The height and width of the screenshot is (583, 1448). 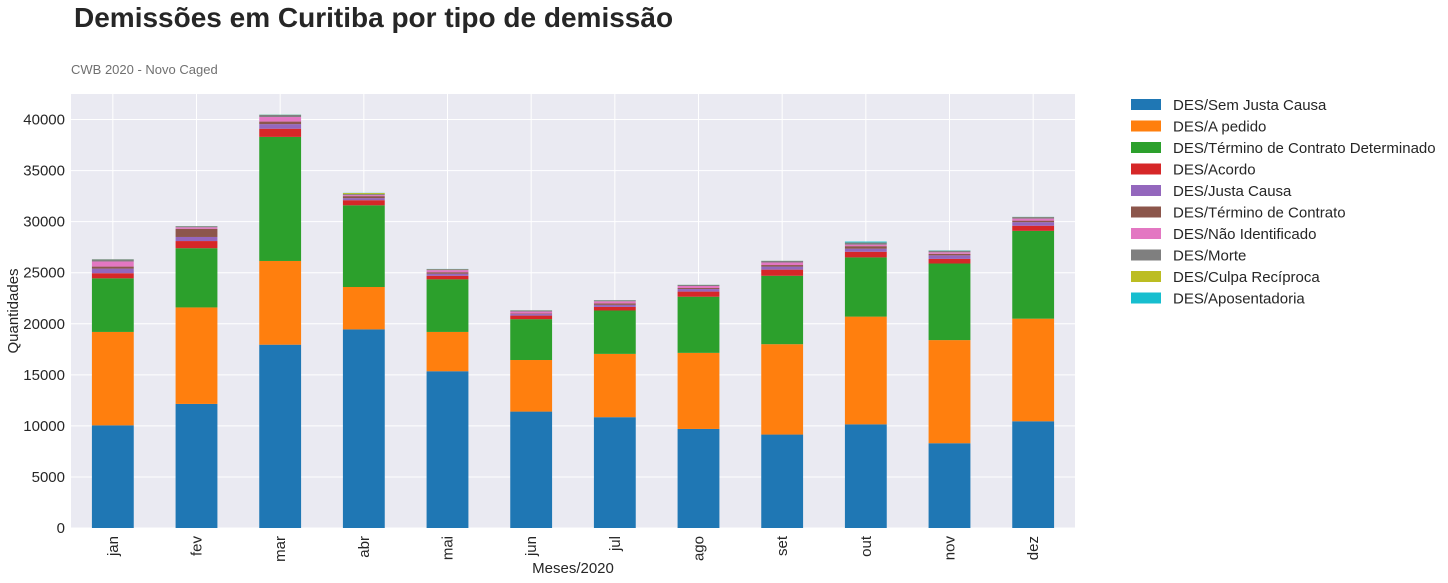 What do you see at coordinates (61, 528) in the screenshot?
I see `y-tick-label: 0` at bounding box center [61, 528].